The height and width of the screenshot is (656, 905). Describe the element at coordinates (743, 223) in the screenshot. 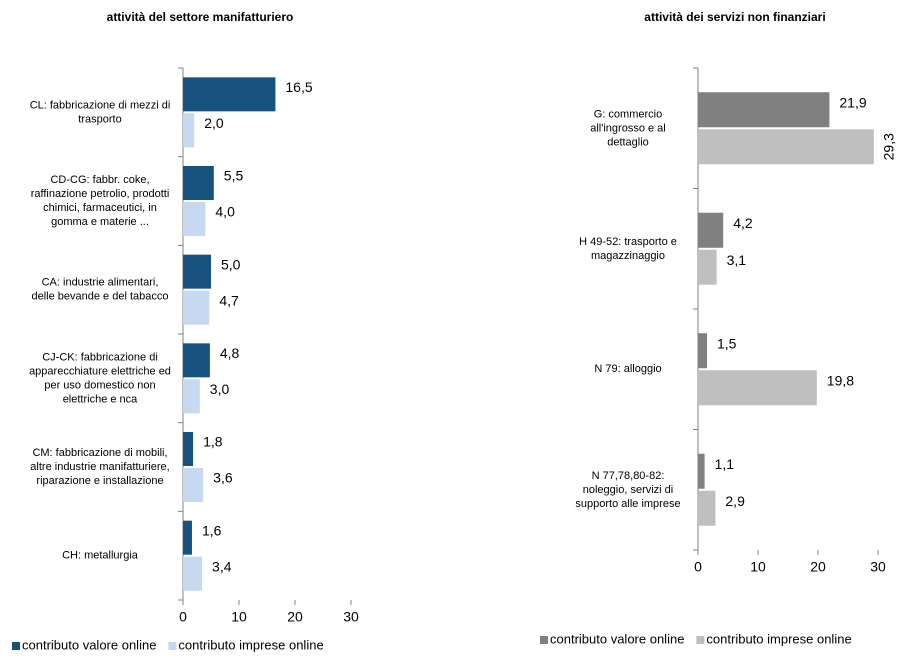

I see `value-label: 4,2` at that location.